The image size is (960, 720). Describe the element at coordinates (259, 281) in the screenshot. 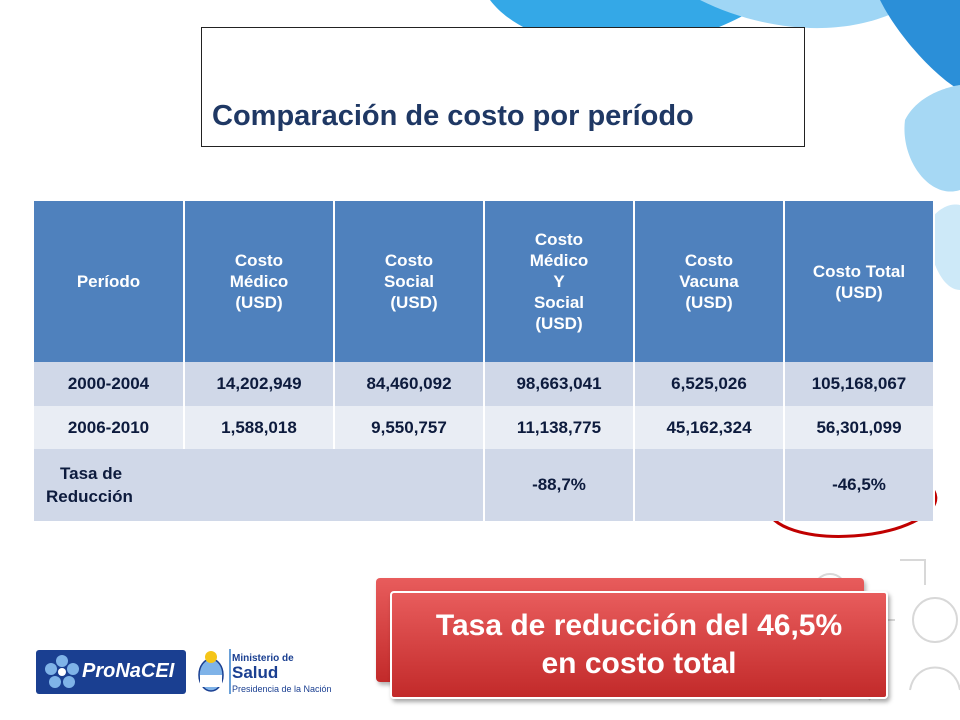

I see `header-costo-medico: Costo Médico (USD)` at that location.